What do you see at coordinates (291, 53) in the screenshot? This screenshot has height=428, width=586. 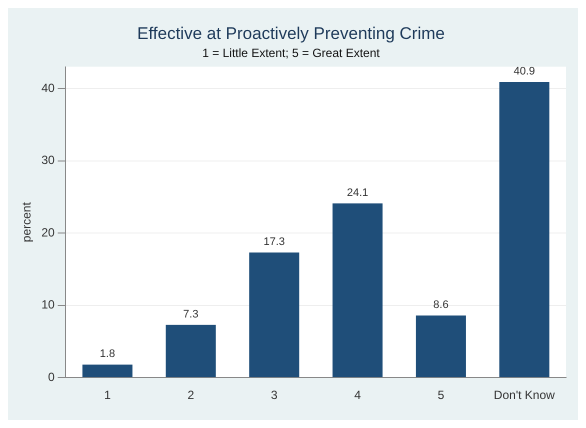 I see `chart-subtitle: 1 = Little Extent; 5 = Great Extent` at bounding box center [291, 53].